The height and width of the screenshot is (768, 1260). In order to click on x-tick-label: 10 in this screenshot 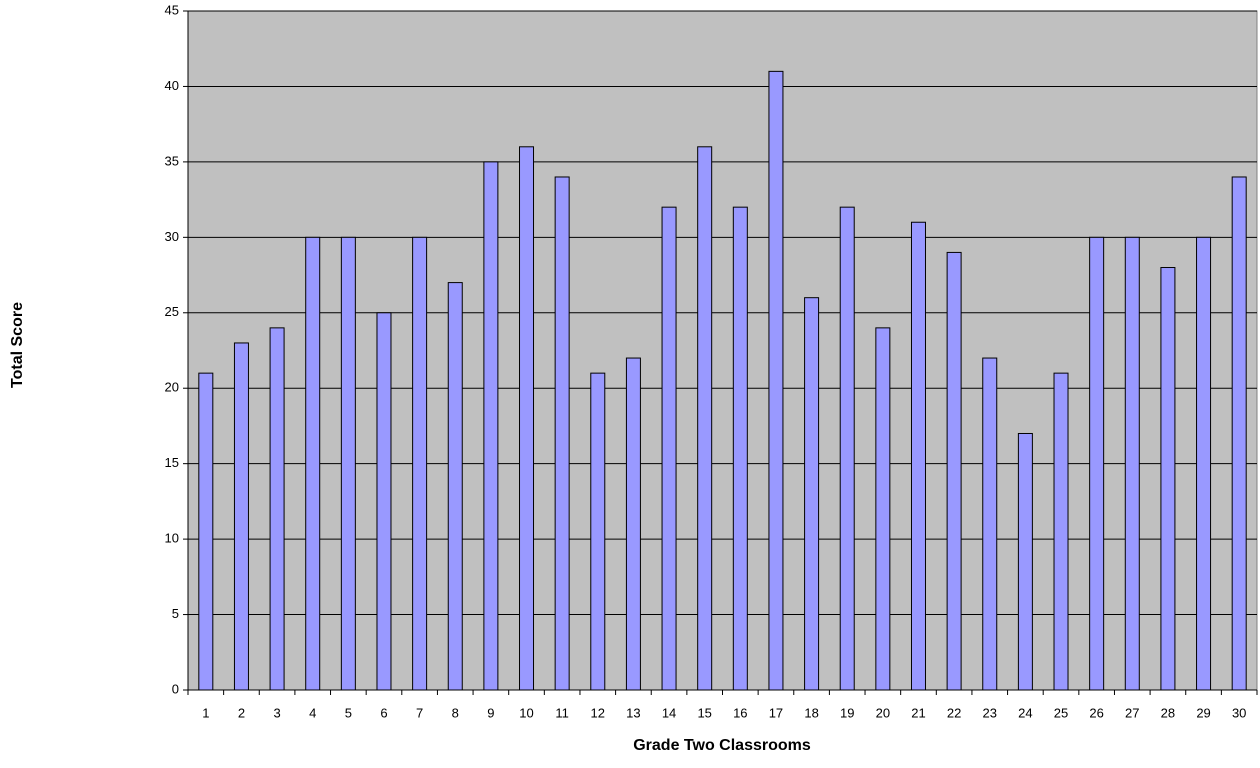, I will do `click(526, 712)`.